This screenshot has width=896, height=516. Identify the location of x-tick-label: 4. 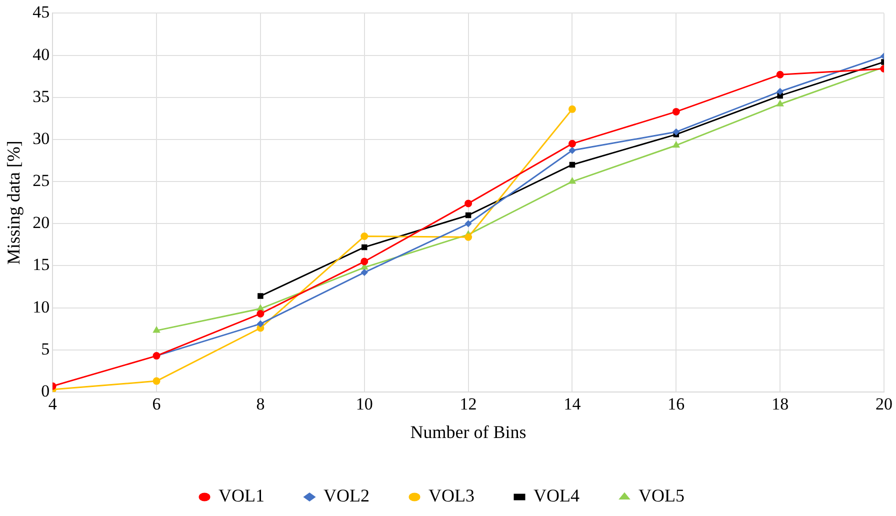
(53, 404).